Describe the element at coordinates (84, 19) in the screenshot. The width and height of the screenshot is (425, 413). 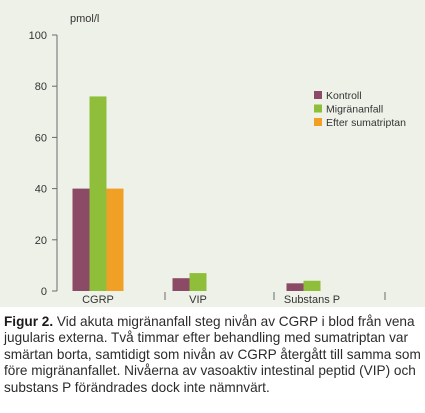
I see `y-axis-label: pmol/l` at that location.